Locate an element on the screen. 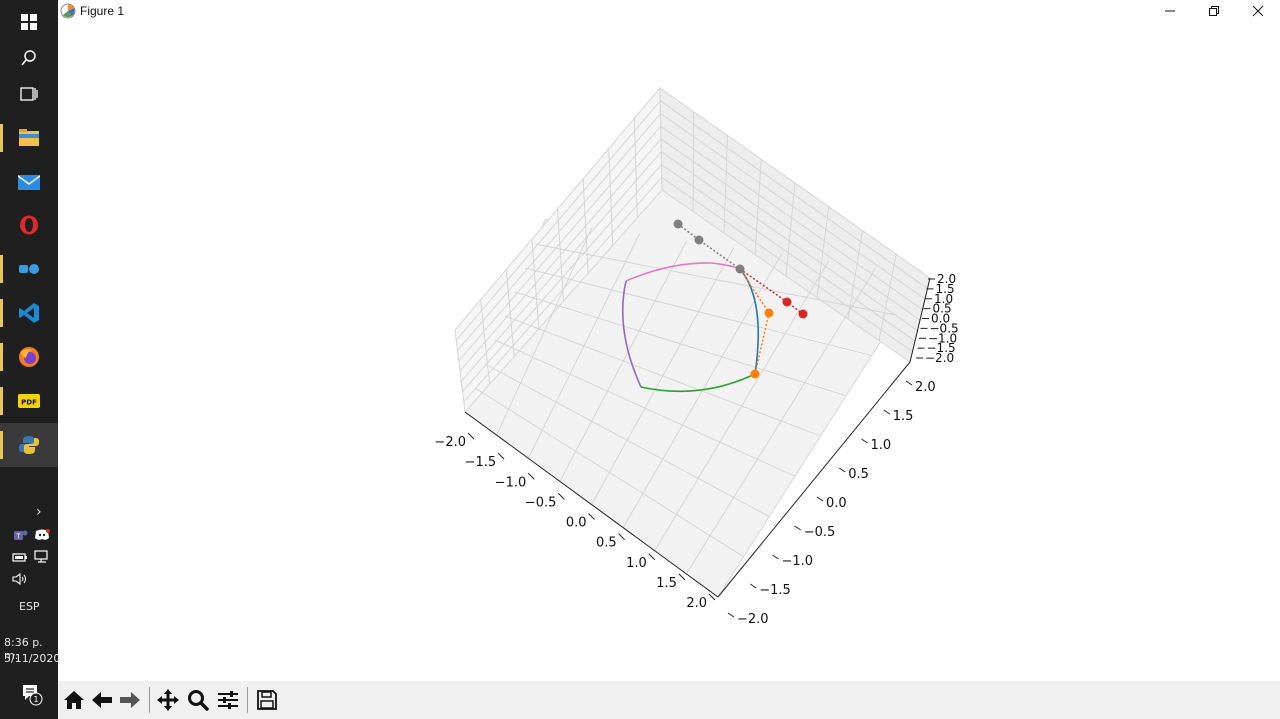 Image resolution: width=1280 pixels, height=719 pixels. x-axis-tick-label: −1.0 is located at coordinates (511, 482).